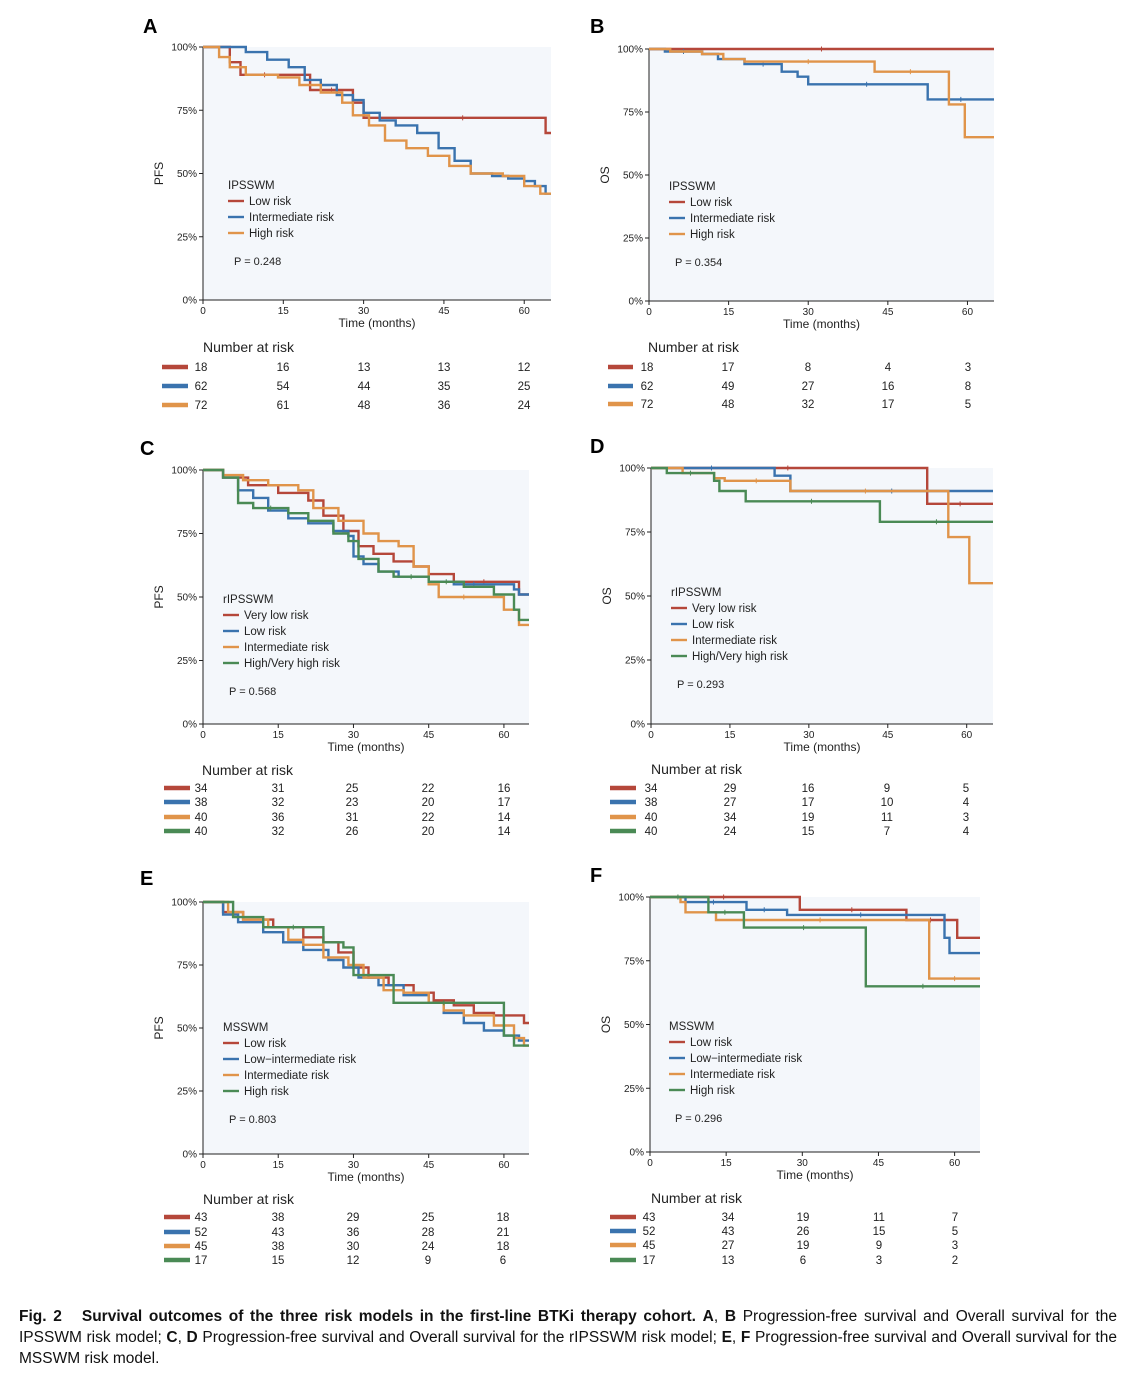 The width and height of the screenshot is (1144, 1382). I want to click on caption-text-a: ,, so click(719, 1316).